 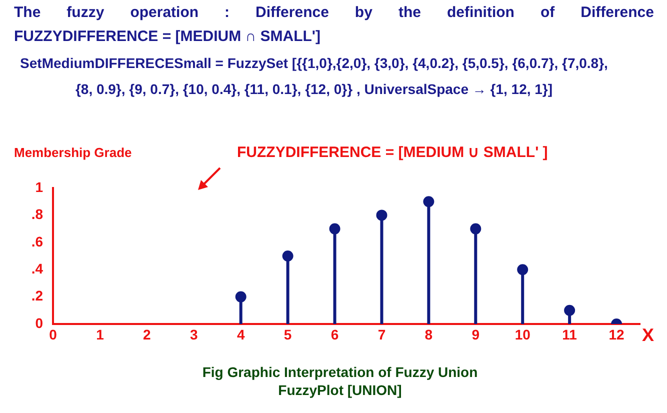 I want to click on x-tick-label: 1, so click(x=100, y=334).